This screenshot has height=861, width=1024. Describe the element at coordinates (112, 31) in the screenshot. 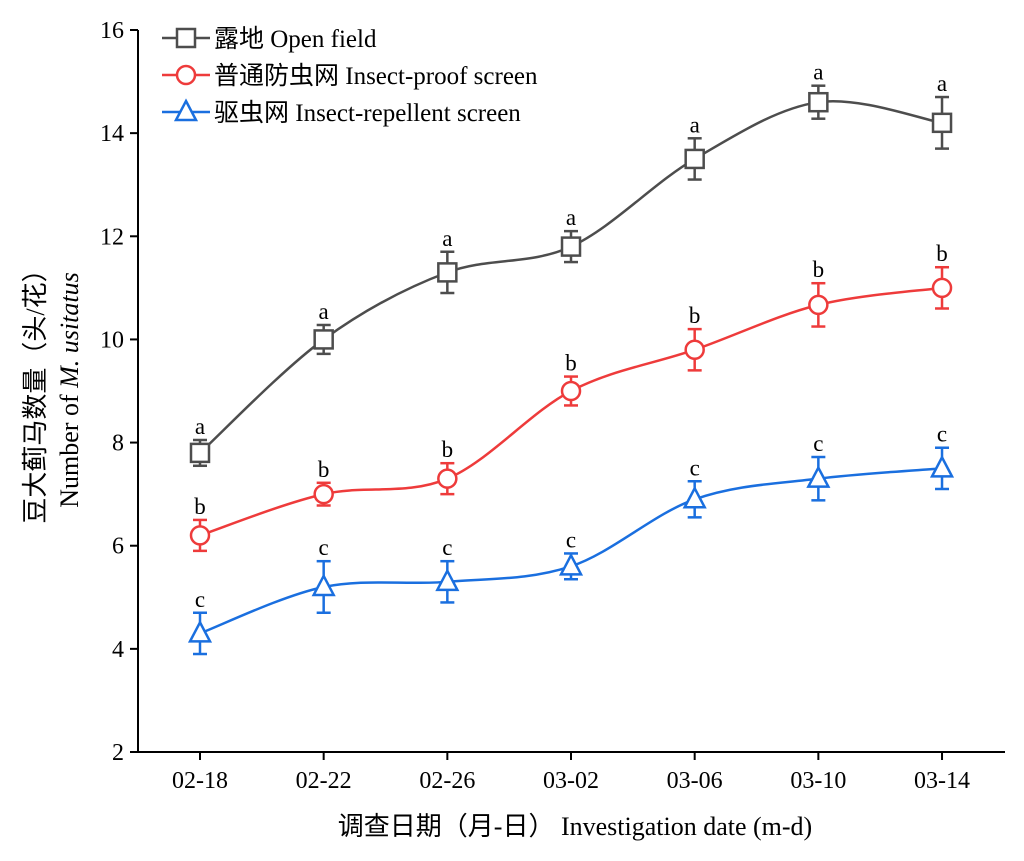

I see `y-tick-label: 16` at that location.